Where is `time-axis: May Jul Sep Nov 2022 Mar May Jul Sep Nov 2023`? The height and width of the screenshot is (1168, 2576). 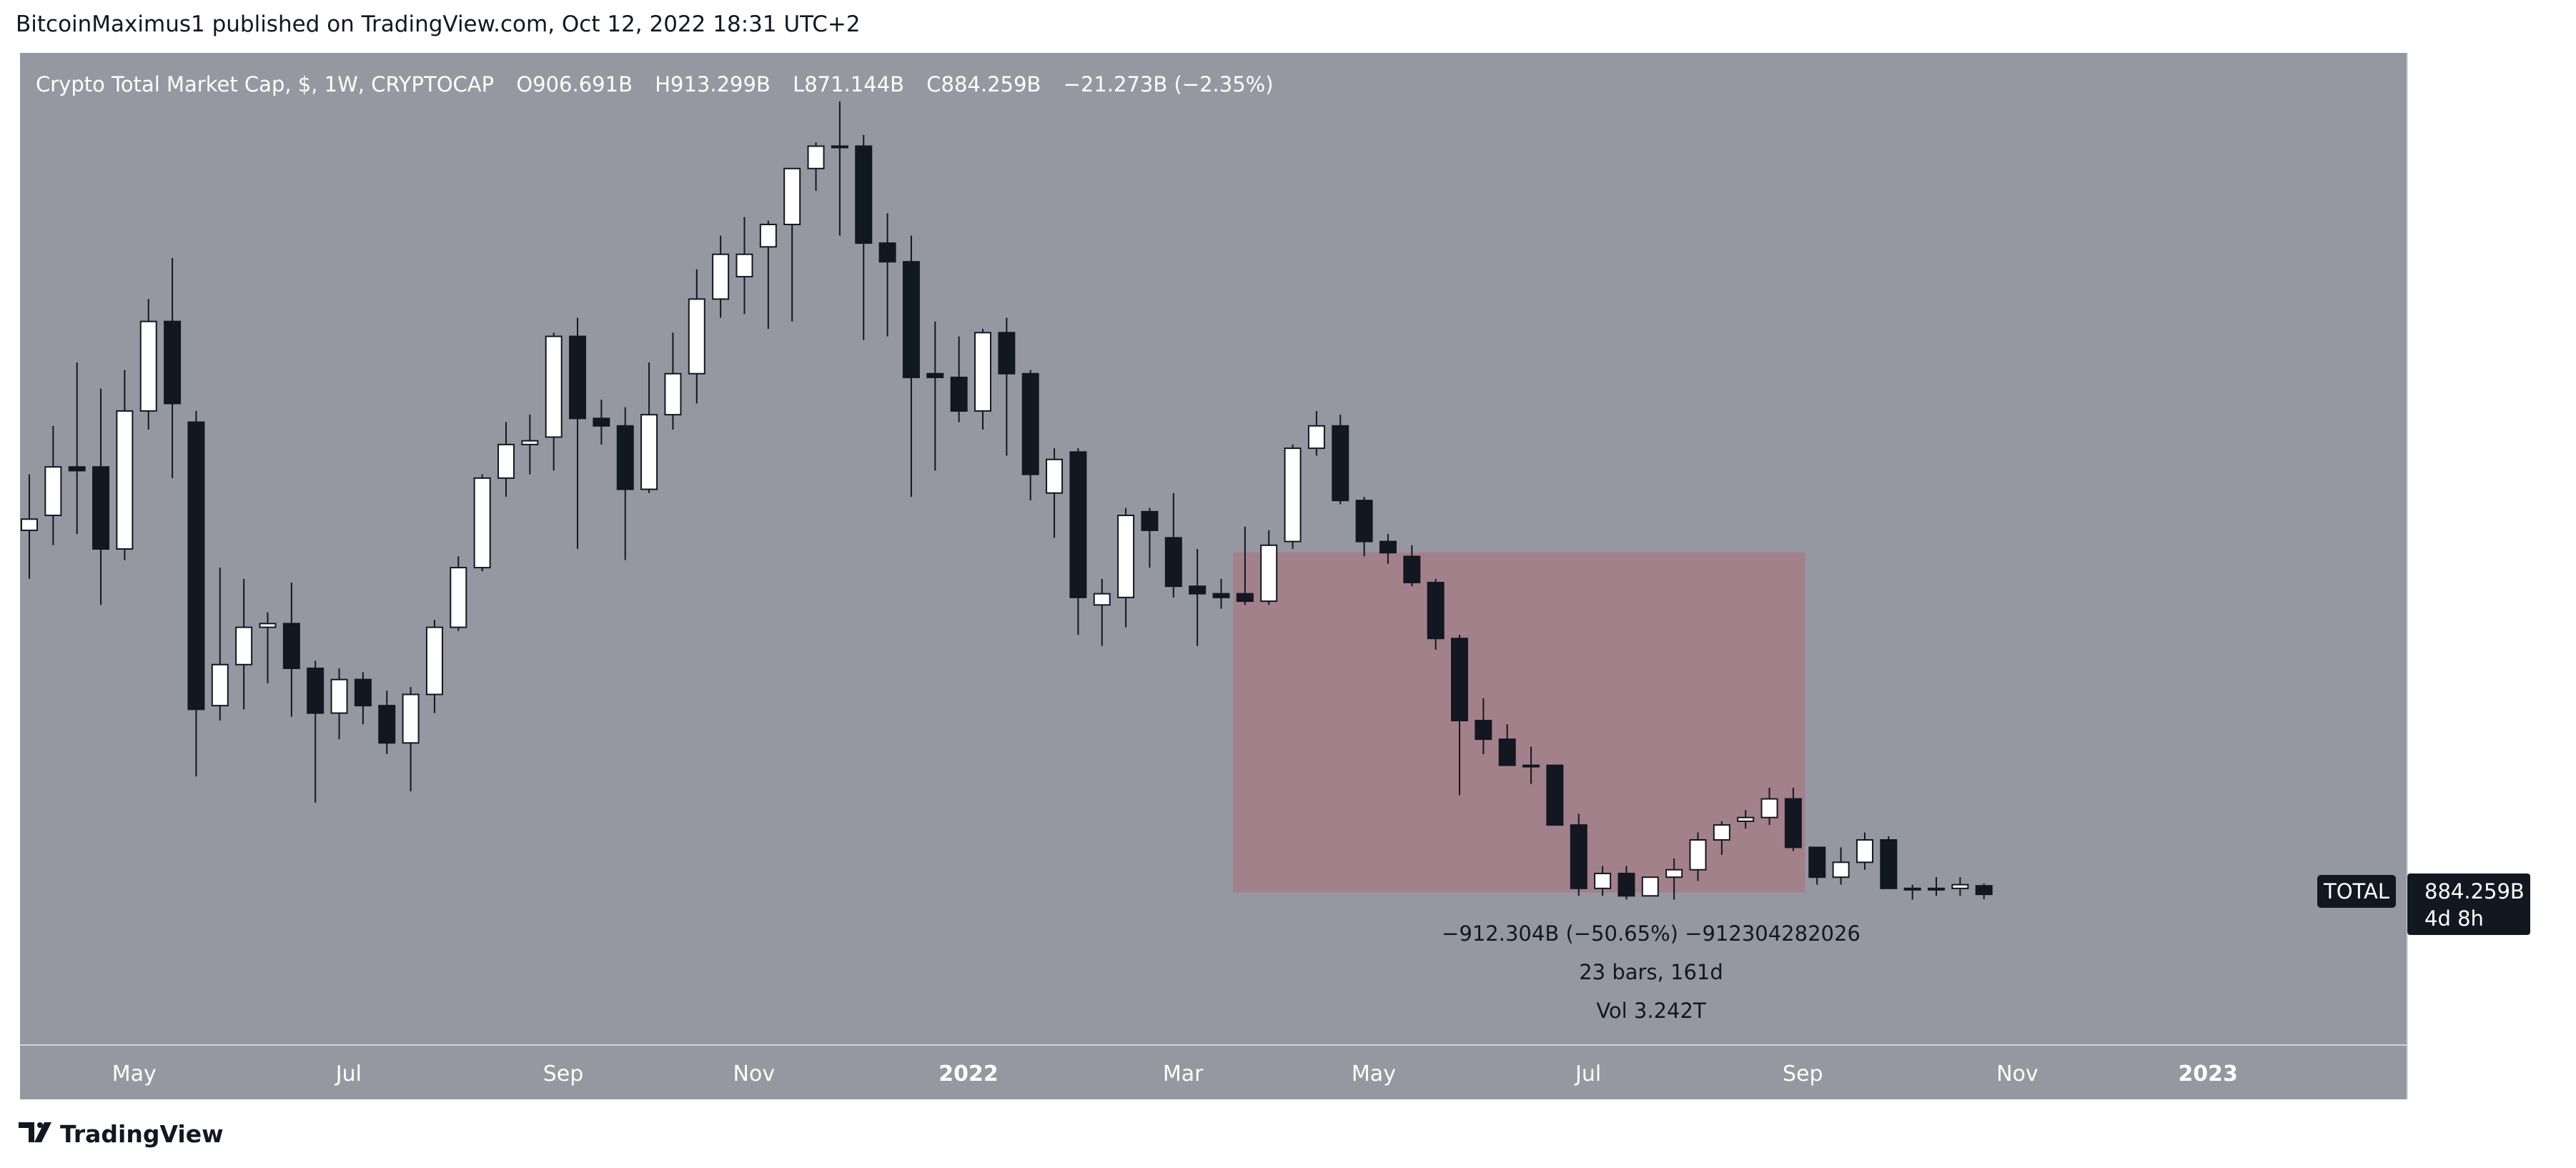 time-axis: May Jul Sep Nov 2022 Mar May Jul Sep Nov 2023 is located at coordinates (1175, 1074).